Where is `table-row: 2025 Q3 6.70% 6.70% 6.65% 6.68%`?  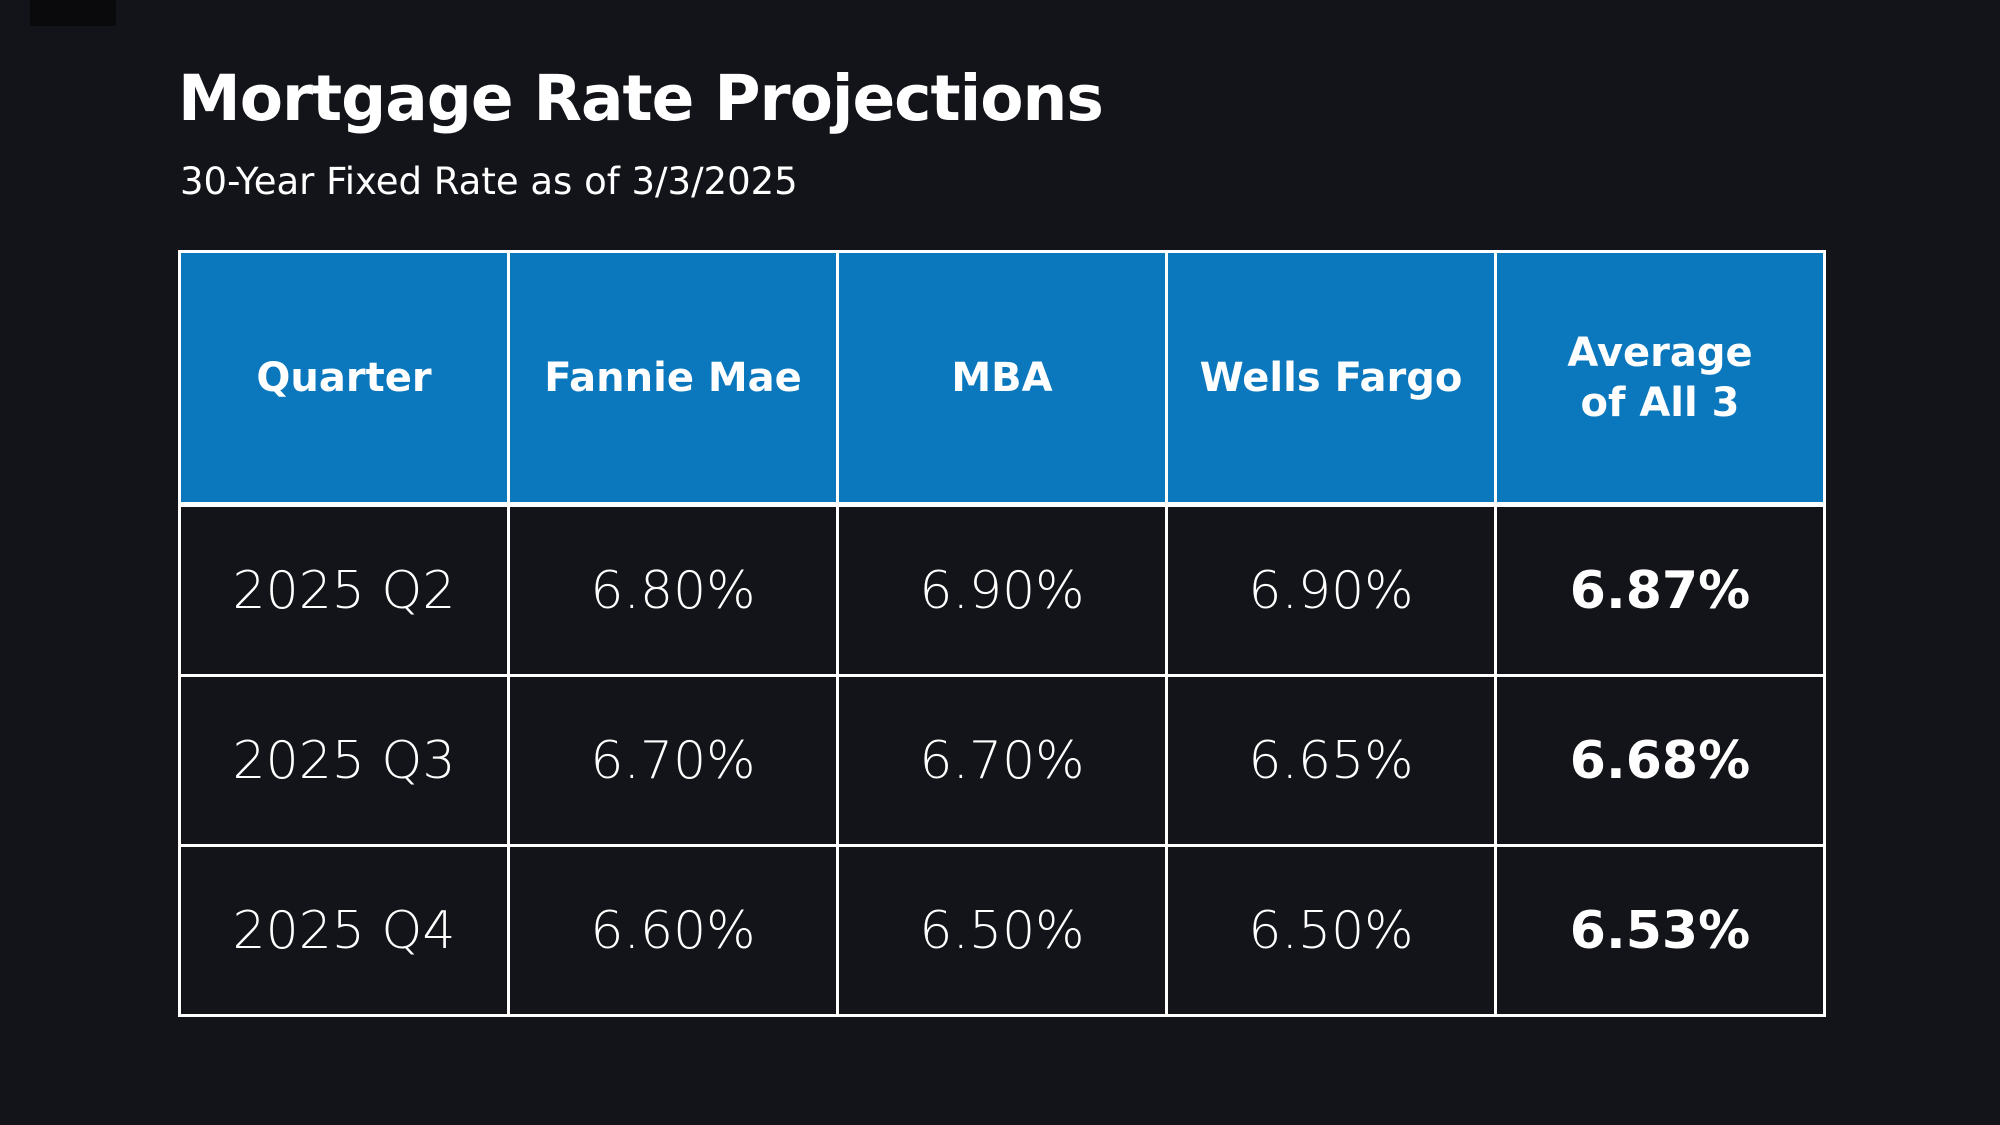
table-row: 2025 Q3 6.70% 6.70% 6.65% 6.68% is located at coordinates (1002, 760).